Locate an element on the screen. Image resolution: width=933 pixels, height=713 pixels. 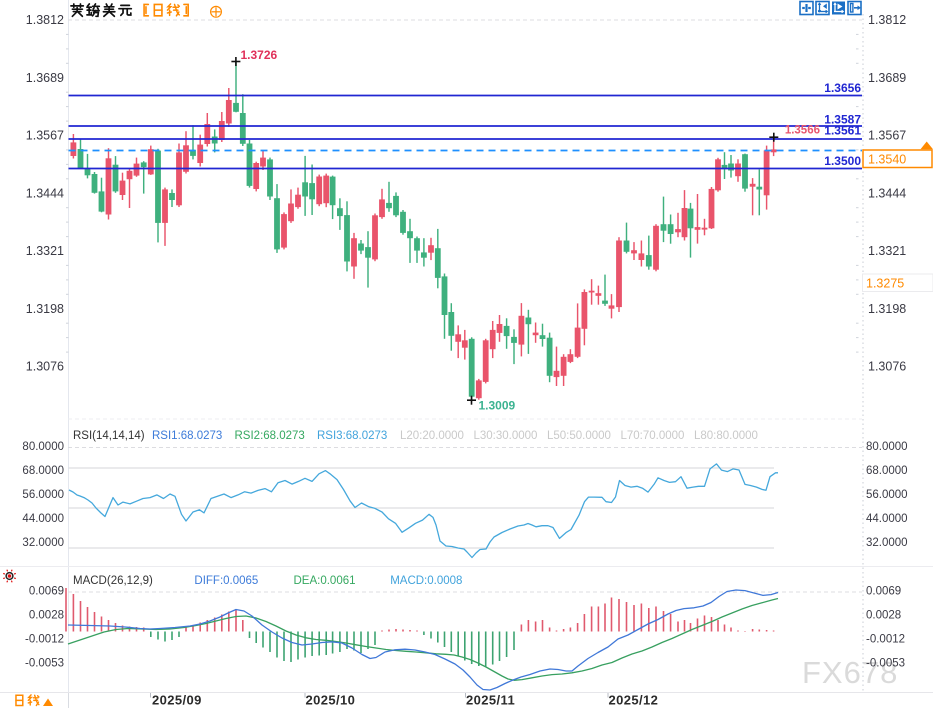
svg-text: DEA:0.0061 is located at coordinates (325, 581).